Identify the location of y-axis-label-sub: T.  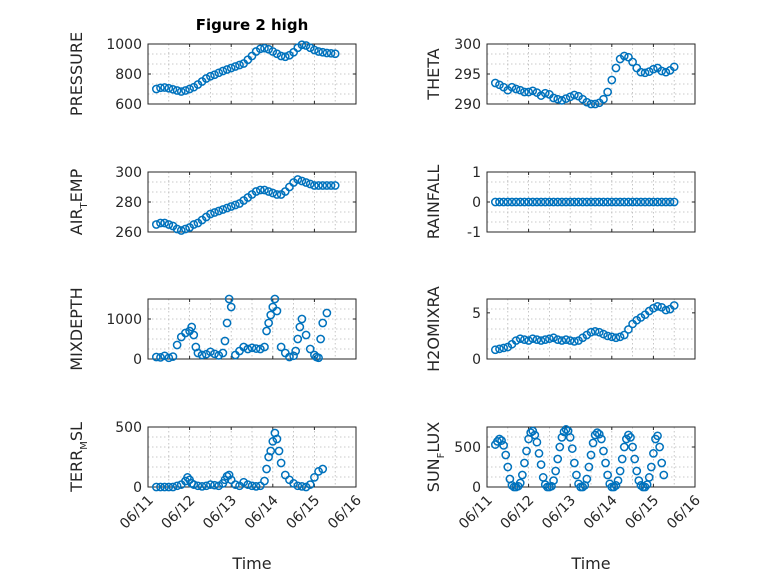
(84, 205).